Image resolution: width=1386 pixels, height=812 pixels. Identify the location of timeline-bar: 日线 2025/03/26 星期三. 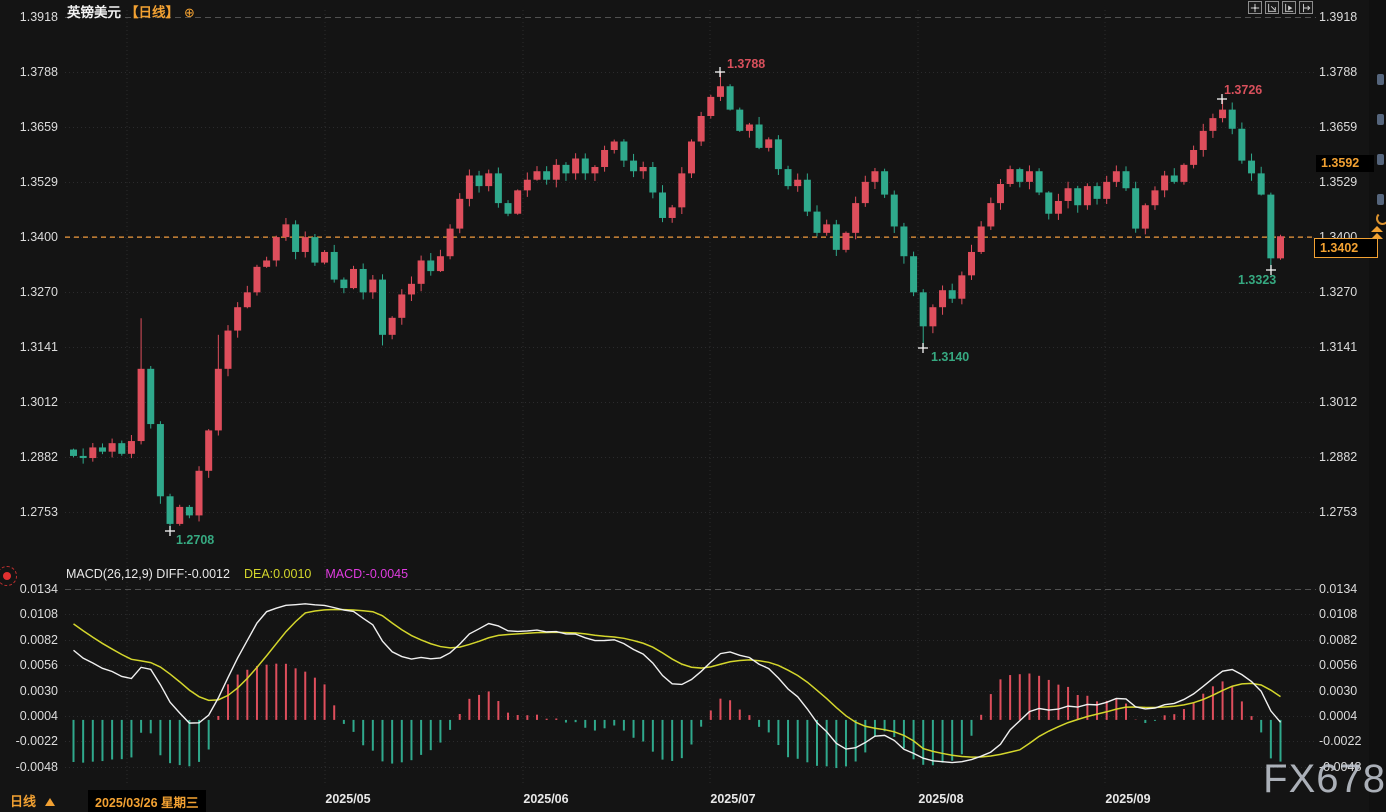
(693, 800).